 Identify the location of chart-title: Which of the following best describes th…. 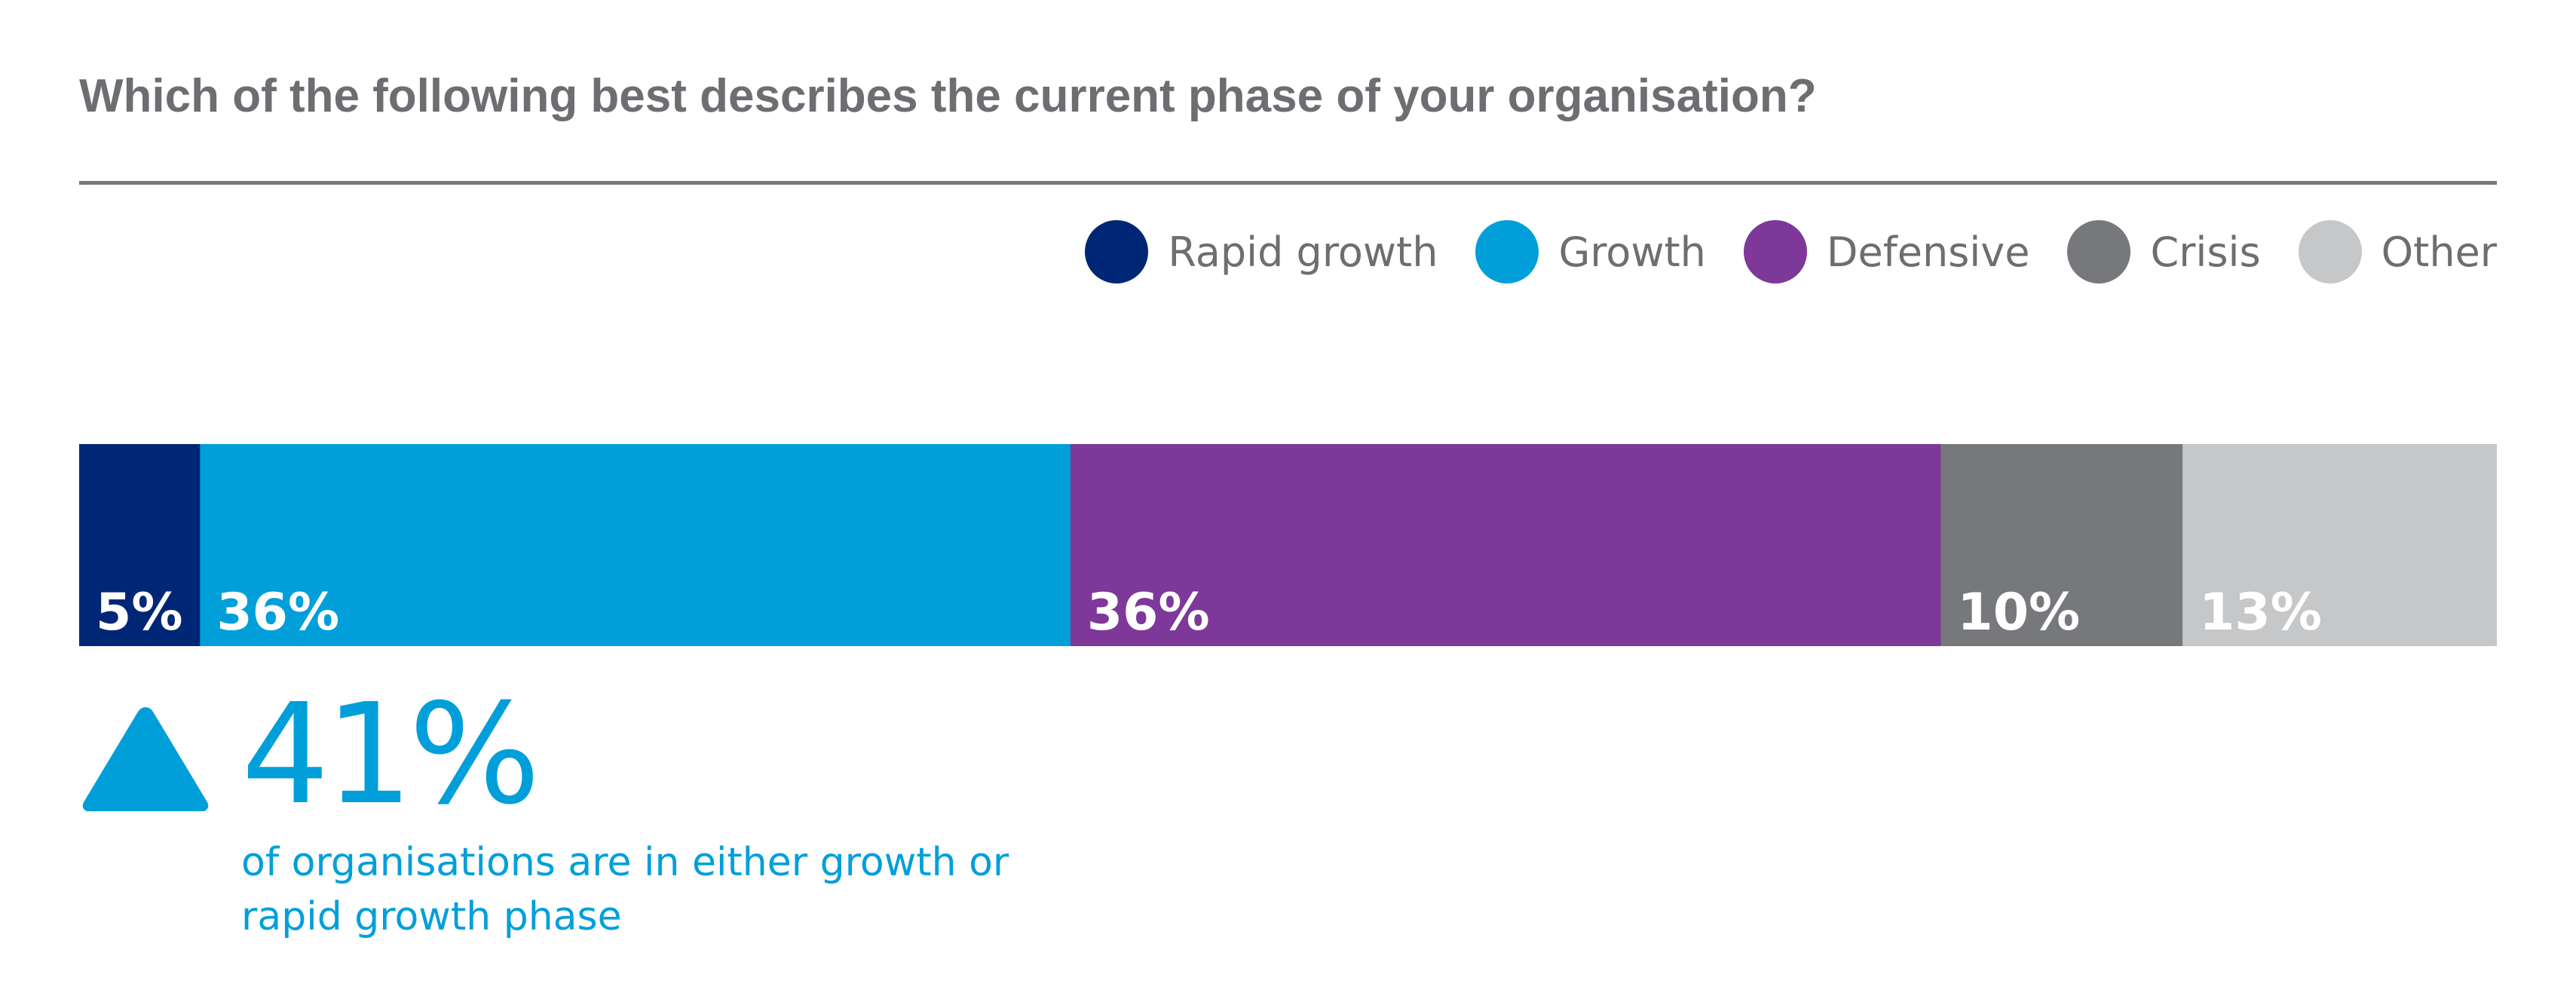
(948, 96).